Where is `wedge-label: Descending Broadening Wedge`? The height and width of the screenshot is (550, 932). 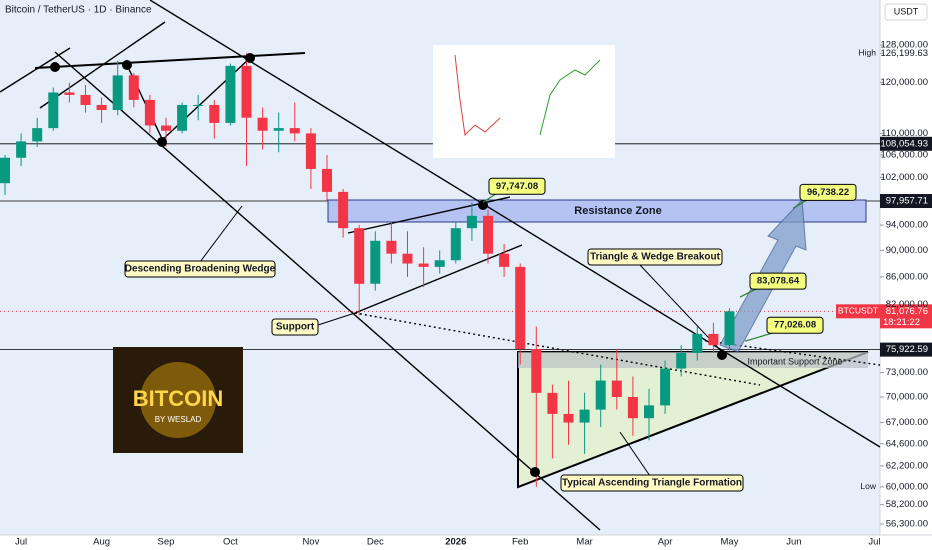
wedge-label: Descending Broadening Wedge is located at coordinates (200, 269).